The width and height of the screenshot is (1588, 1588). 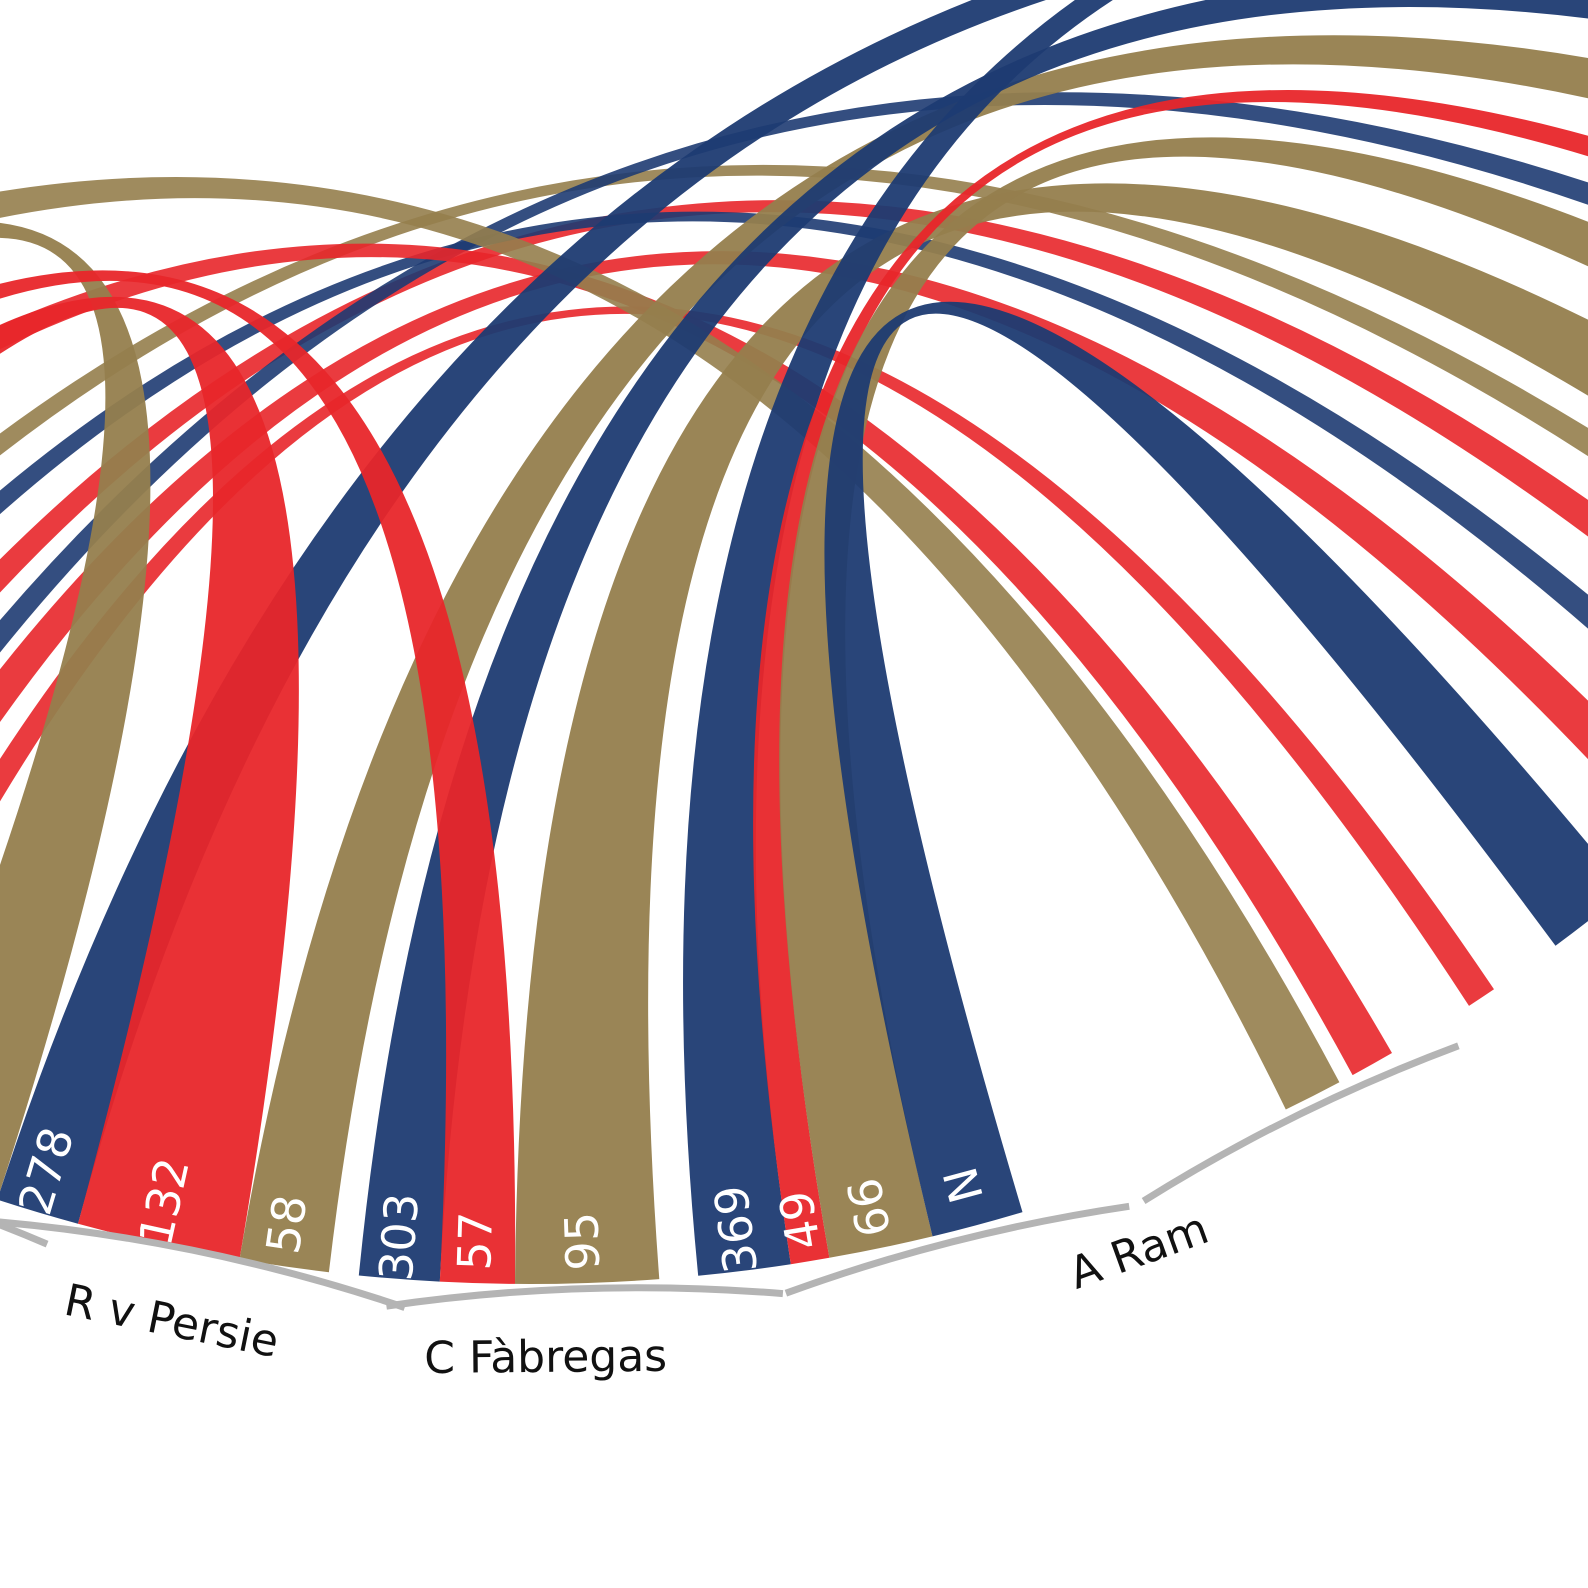 I want to click on ribbon-value-label: 303, so click(x=399, y=1237).